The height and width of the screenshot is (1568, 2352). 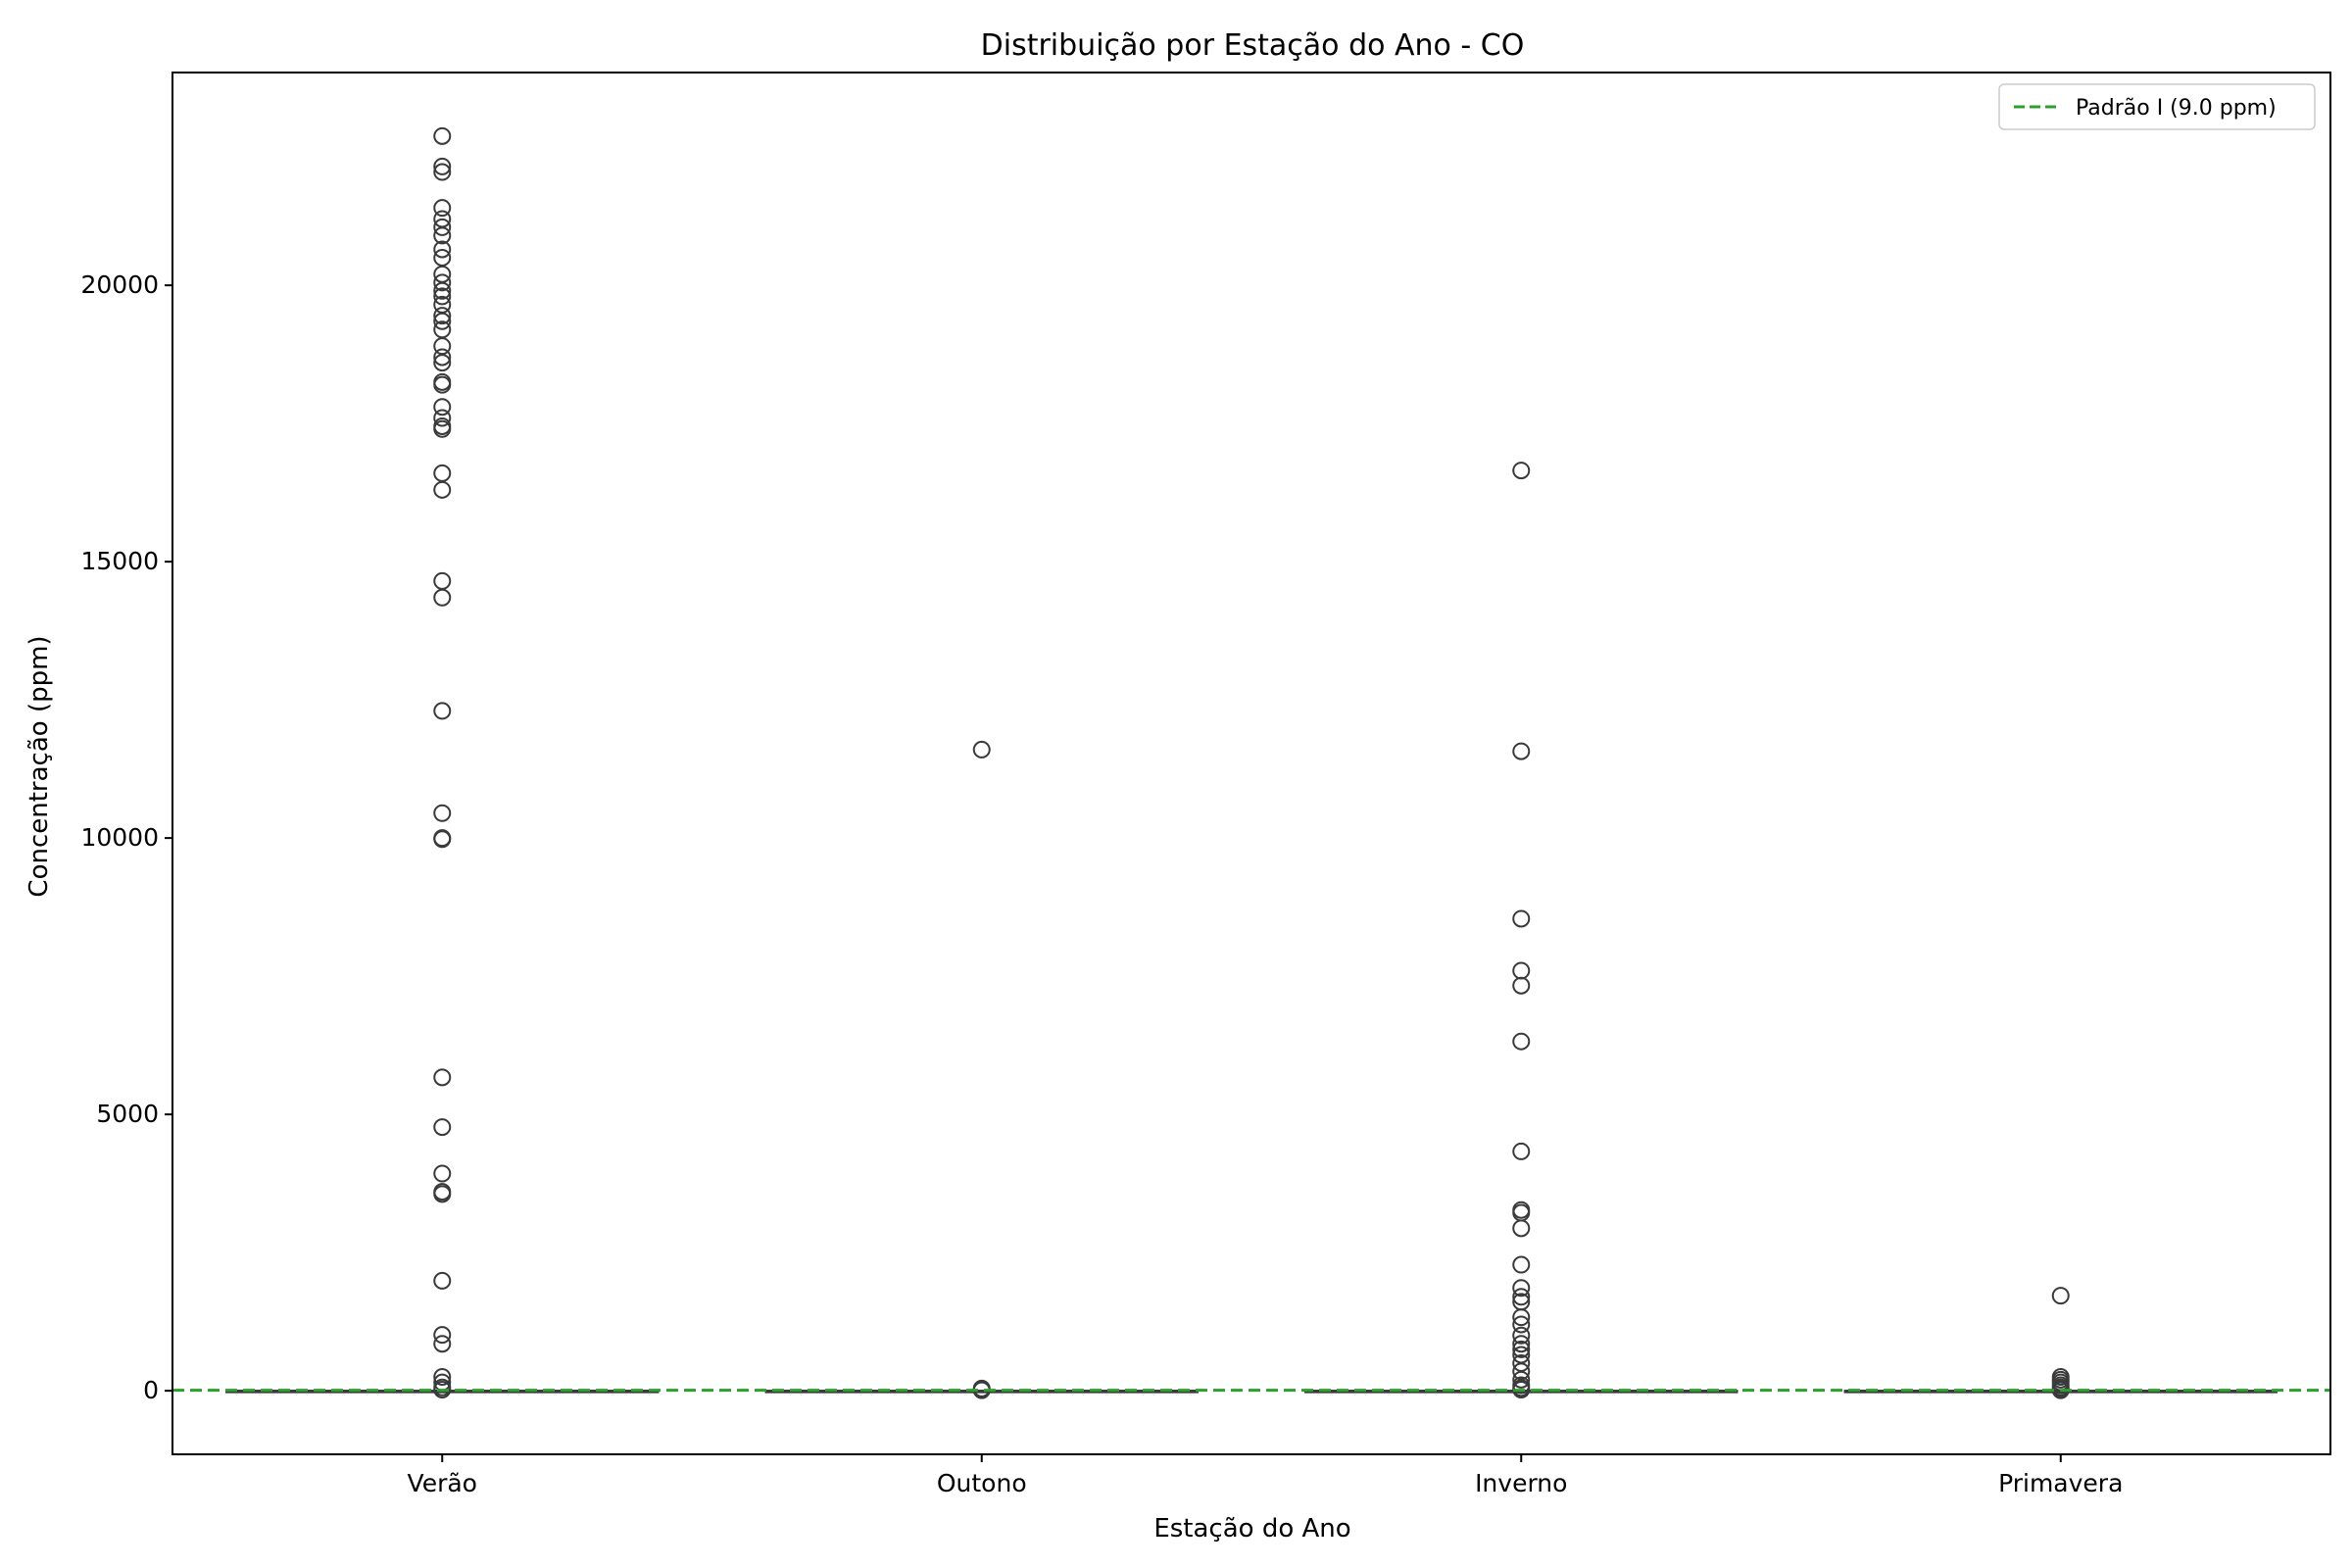 I want to click on x-axis: Verão Outono Inverno Primavera, so click(x=1265, y=1475).